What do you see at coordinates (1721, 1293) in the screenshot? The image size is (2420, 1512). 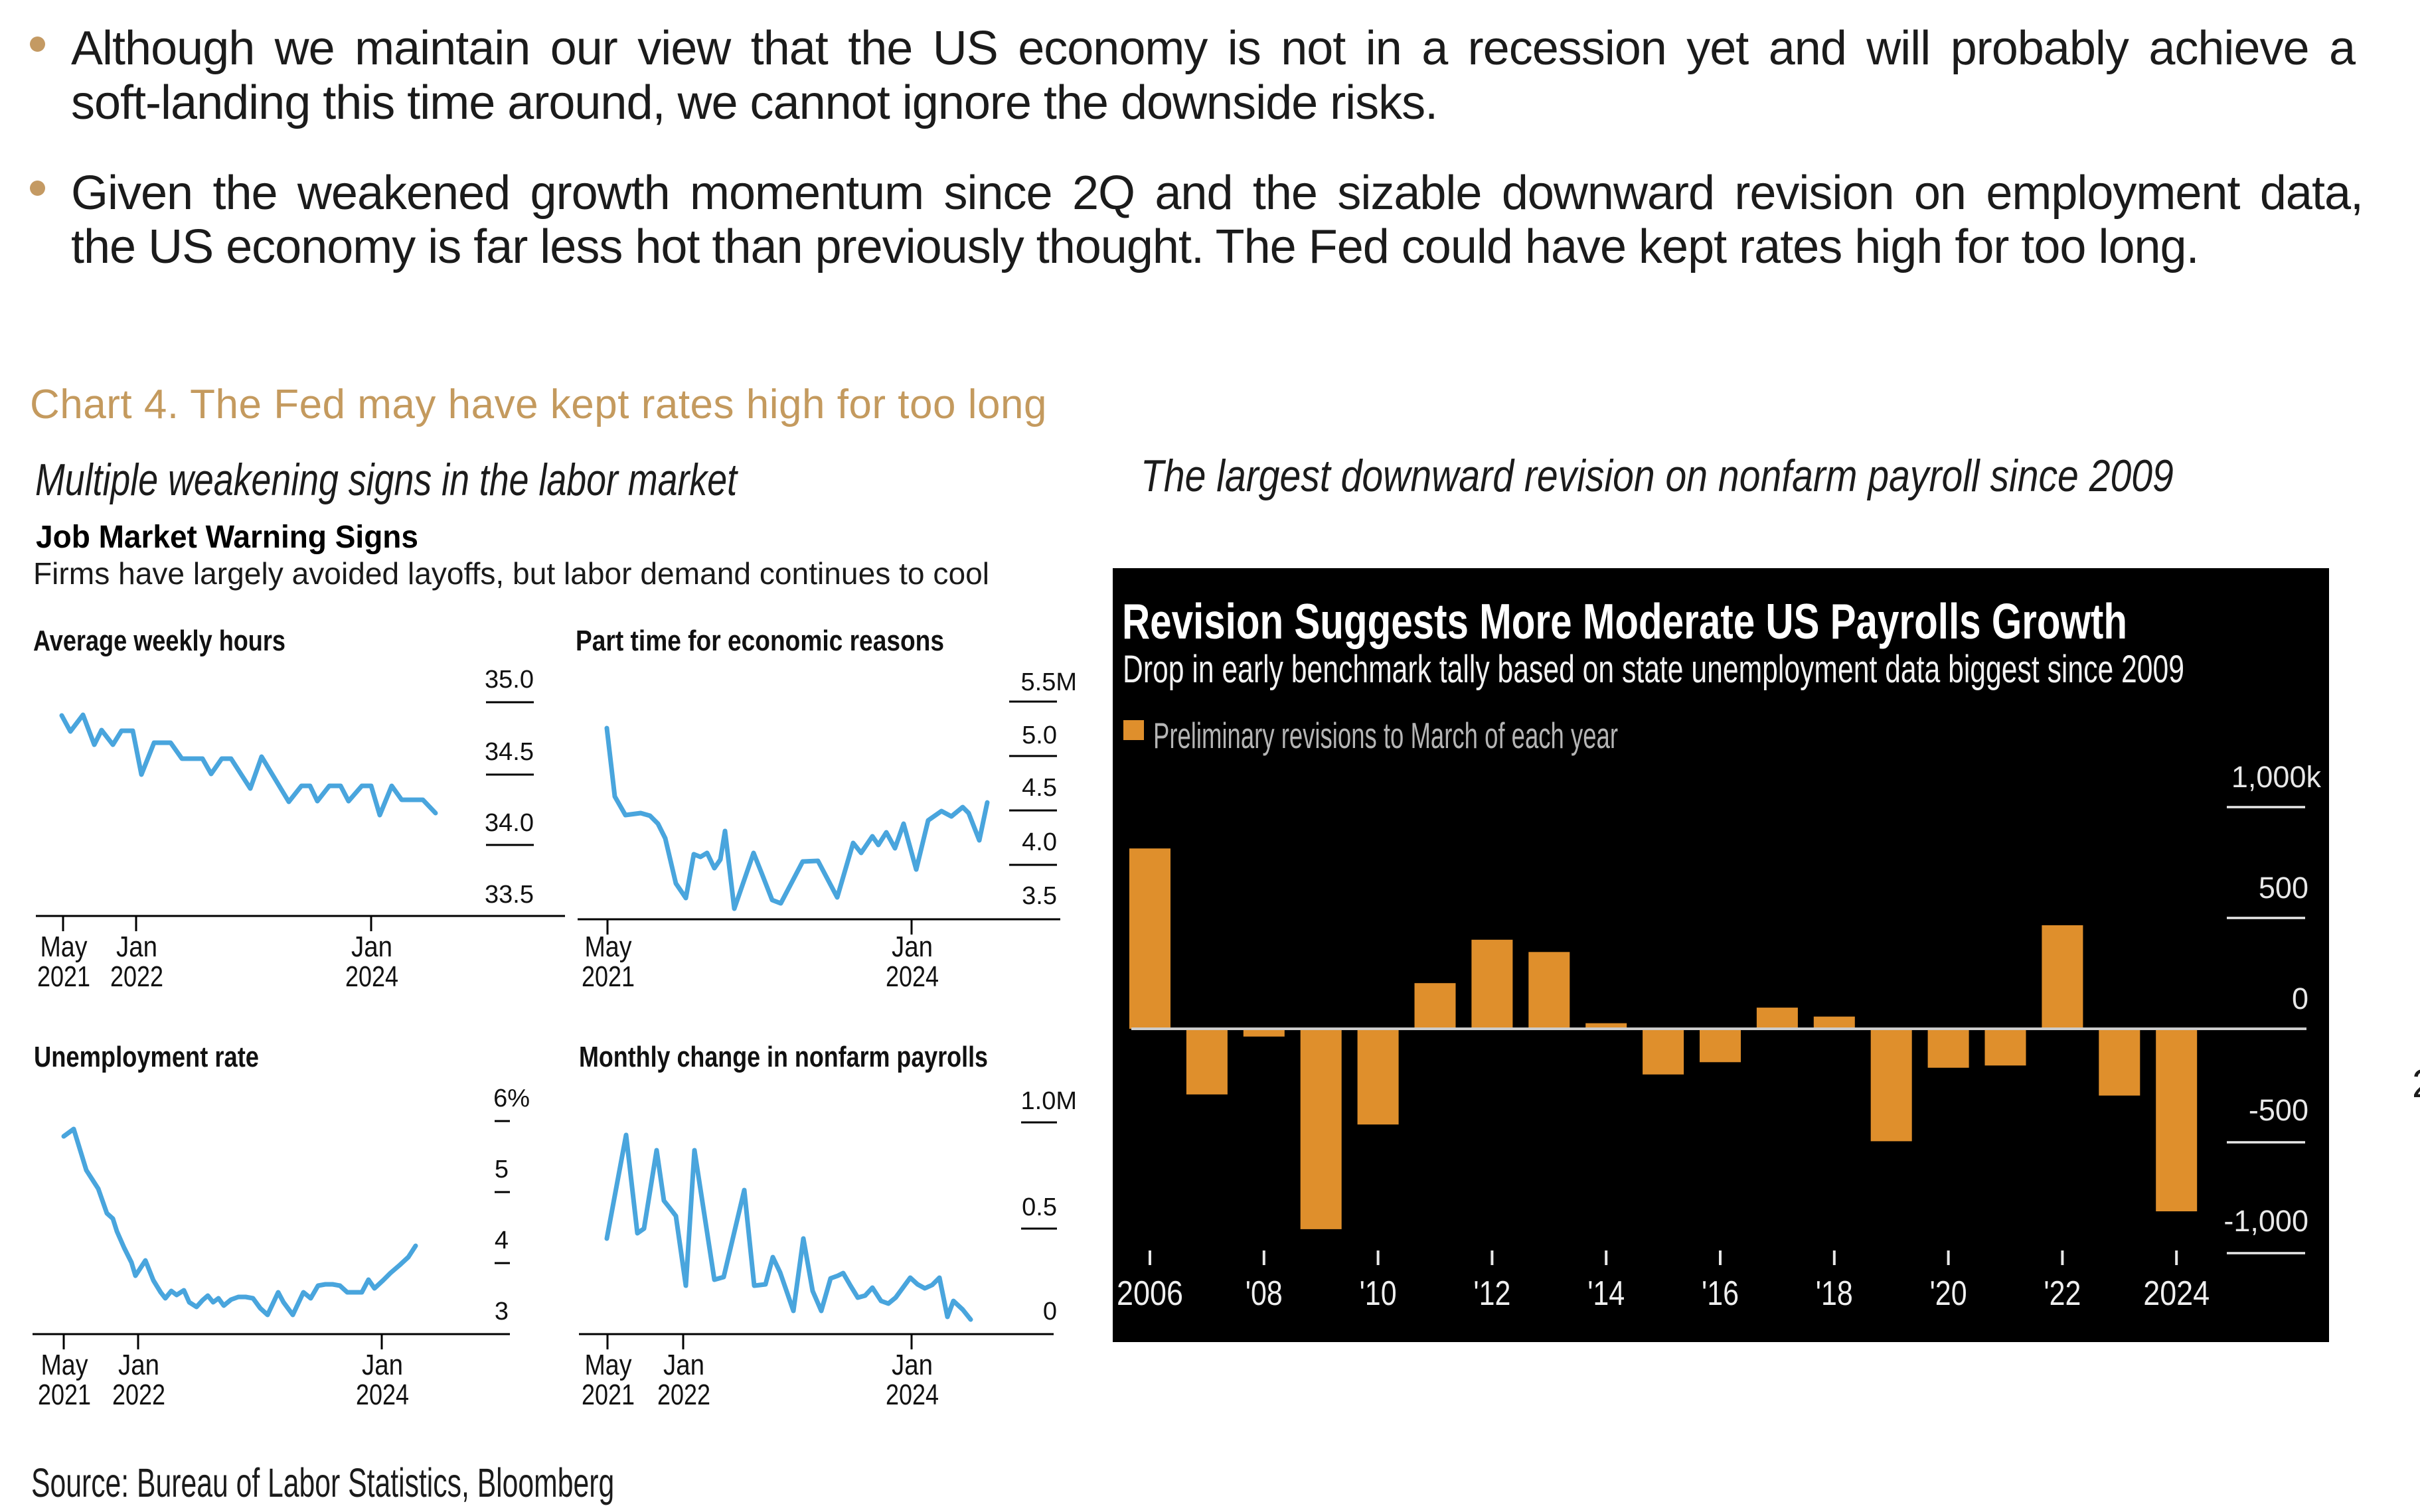 I see `svg-text: '16` at bounding box center [1721, 1293].